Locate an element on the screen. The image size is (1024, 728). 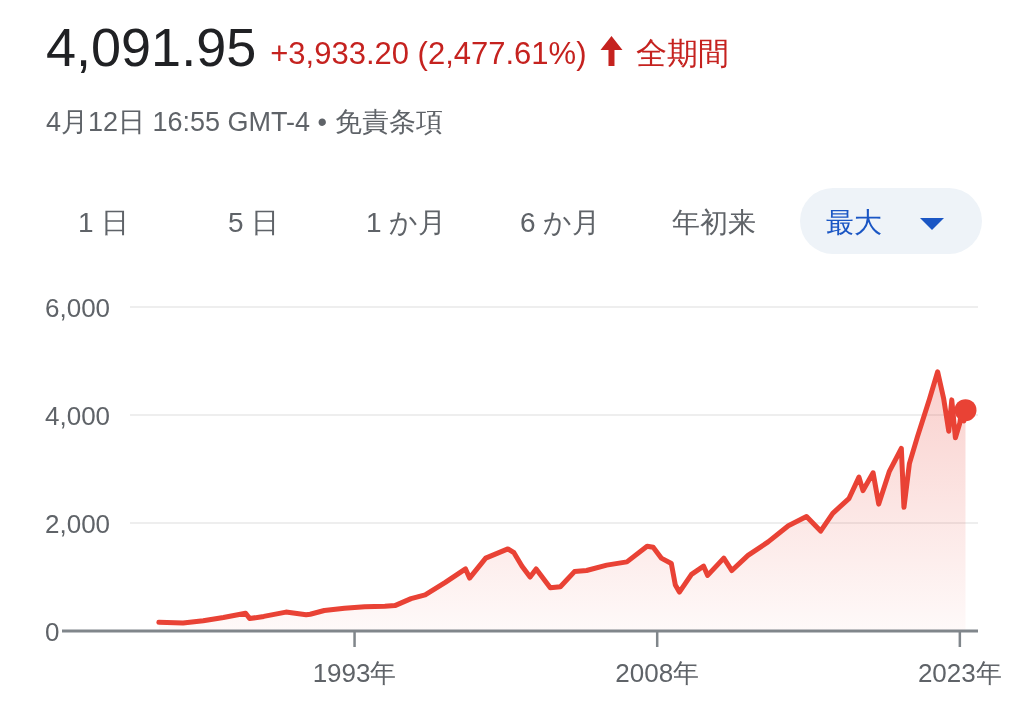
chart-subtitle: +3,933.20 (2,477.61%) is located at coordinates (428, 53).